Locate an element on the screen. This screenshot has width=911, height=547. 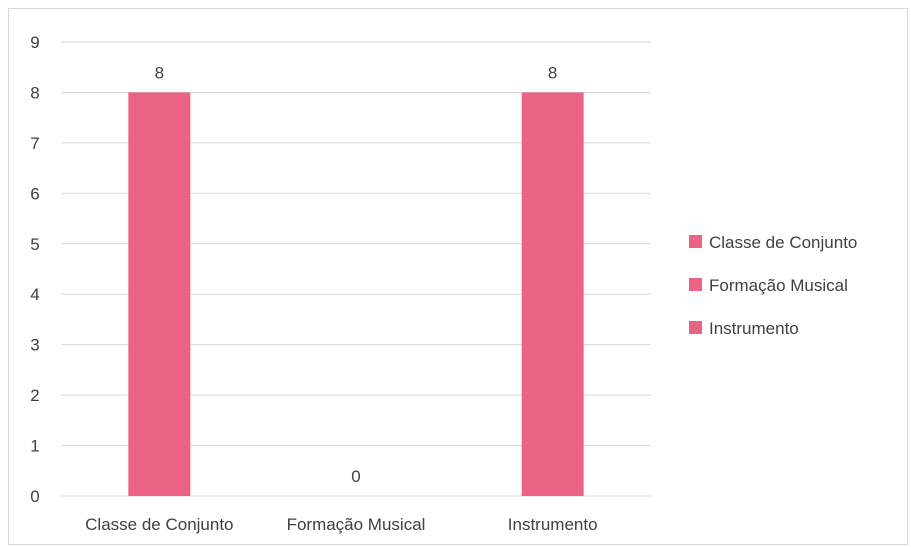
x-tick-label: Classe de Conjunto is located at coordinates (159, 524).